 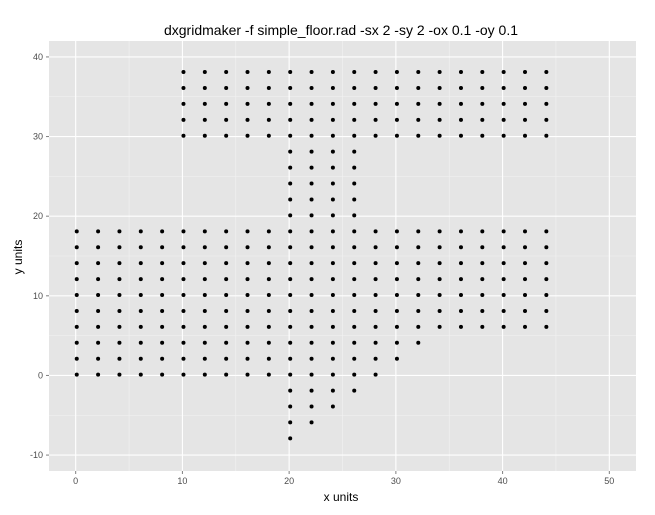 I want to click on y-axis-ticks: -10 0 10 20 30 40, so click(x=39, y=256).